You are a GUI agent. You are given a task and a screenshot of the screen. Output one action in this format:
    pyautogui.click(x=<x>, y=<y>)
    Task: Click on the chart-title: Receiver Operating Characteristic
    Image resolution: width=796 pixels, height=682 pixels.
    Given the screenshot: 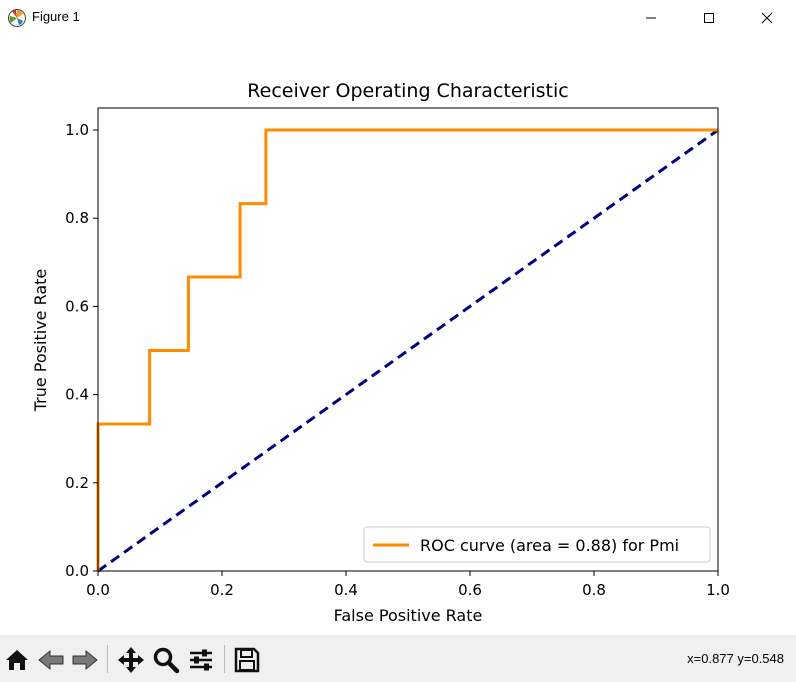 What is the action you would take?
    pyautogui.click(x=407, y=91)
    